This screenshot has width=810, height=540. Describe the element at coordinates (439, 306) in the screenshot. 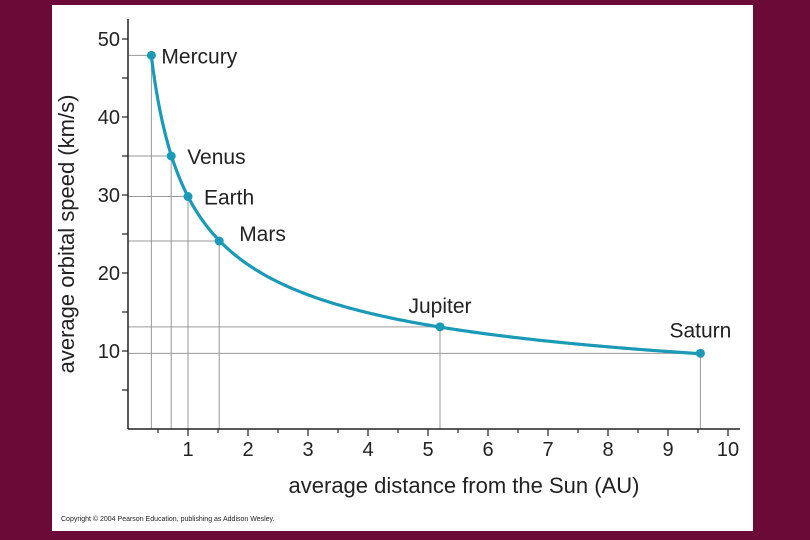

I see `data-label-jupiter: Jupiter` at that location.